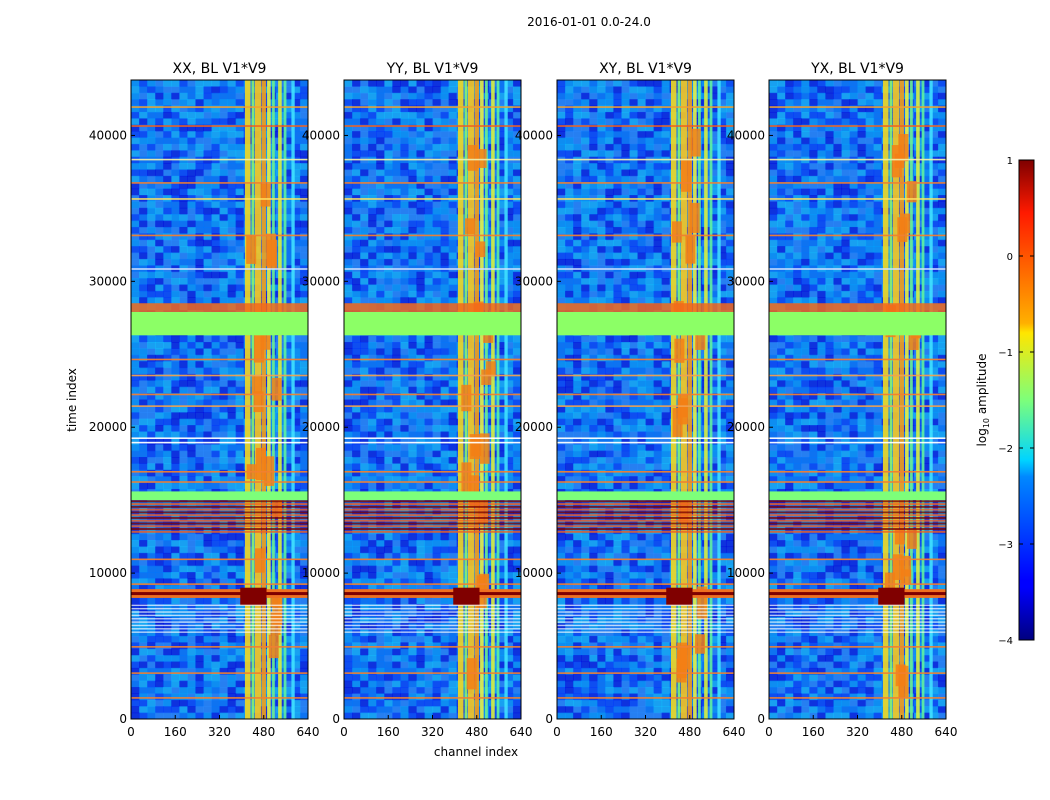 This screenshot has height=800, width=1050. What do you see at coordinates (220, 69) in the screenshot?
I see `panel-title: XX, BL V1*V9` at bounding box center [220, 69].